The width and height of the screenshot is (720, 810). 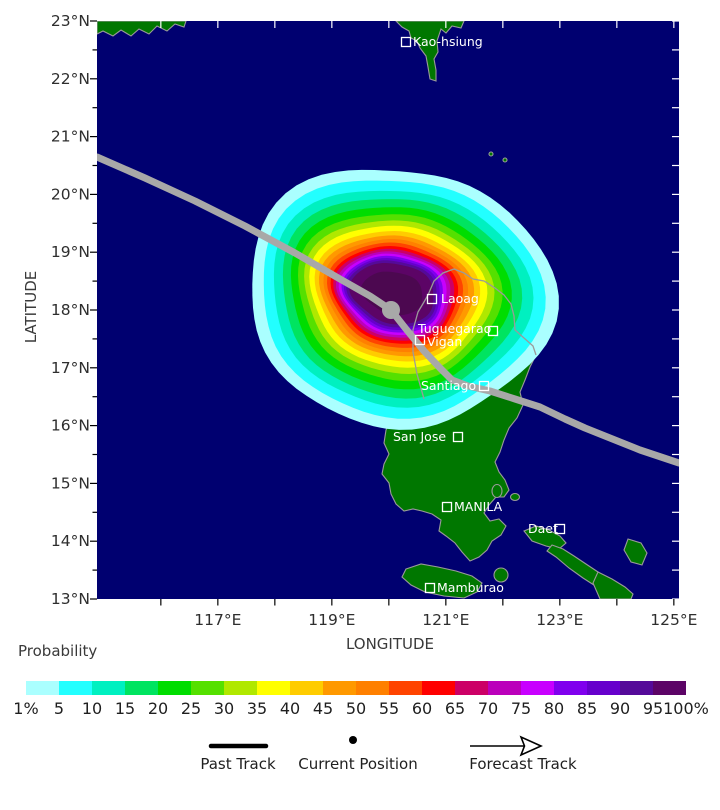 I want to click on past-track-label: Past Track, so click(x=238, y=764).